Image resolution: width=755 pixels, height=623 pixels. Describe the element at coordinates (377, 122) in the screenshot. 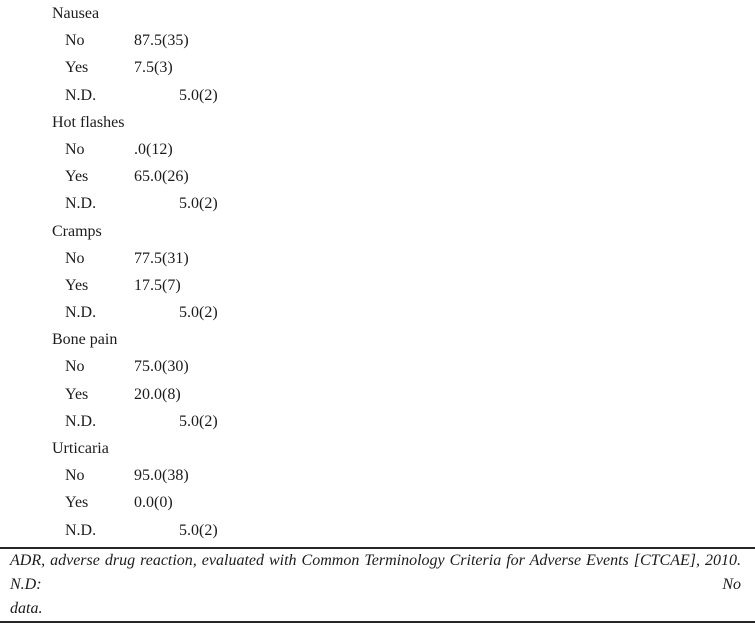

I see `adr-section-row: Hot flashes` at that location.